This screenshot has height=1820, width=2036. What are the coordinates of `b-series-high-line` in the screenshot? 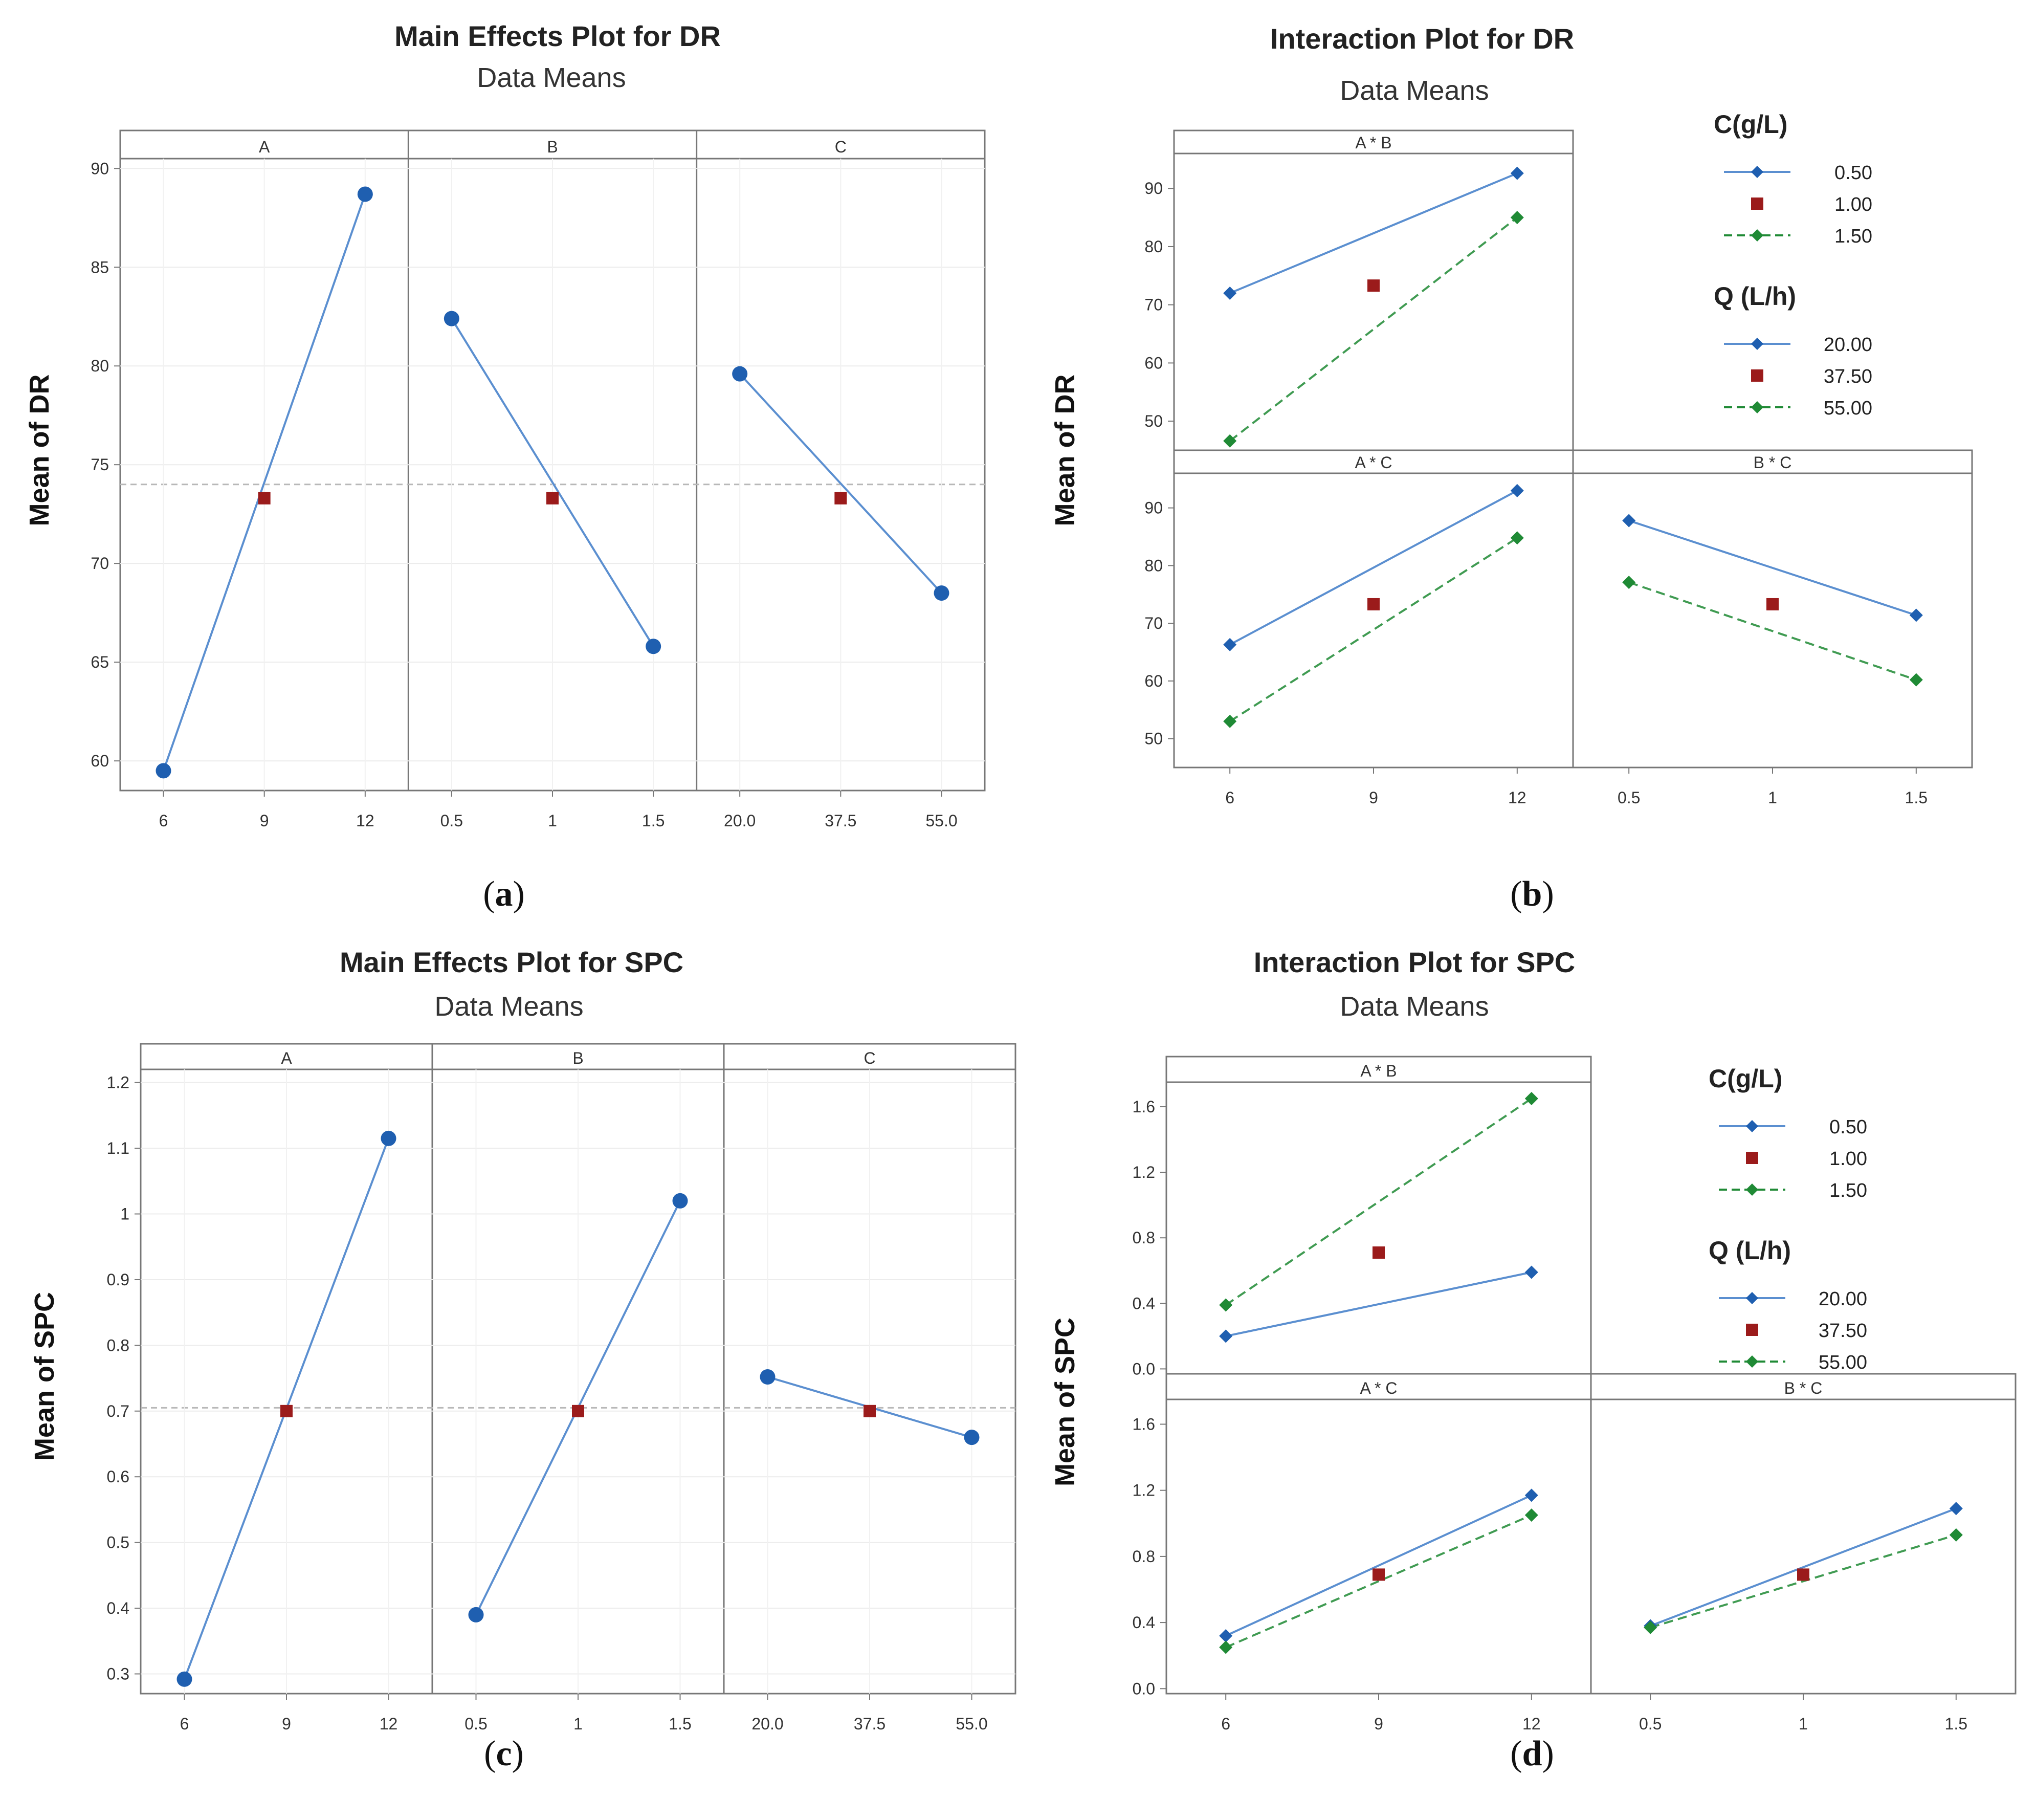 It's located at (1373, 630).